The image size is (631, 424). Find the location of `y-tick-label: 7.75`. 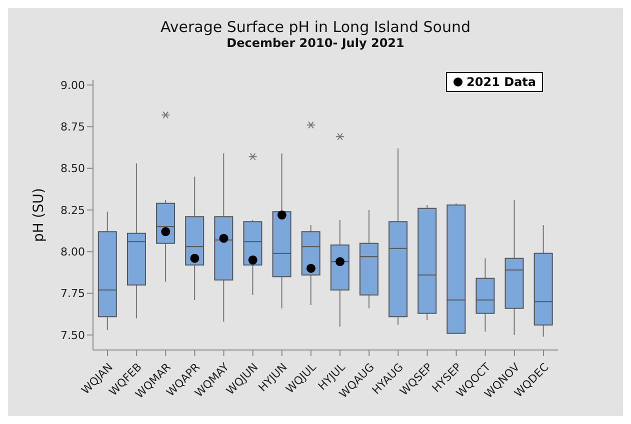

y-tick-label: 7.75 is located at coordinates (72, 293).